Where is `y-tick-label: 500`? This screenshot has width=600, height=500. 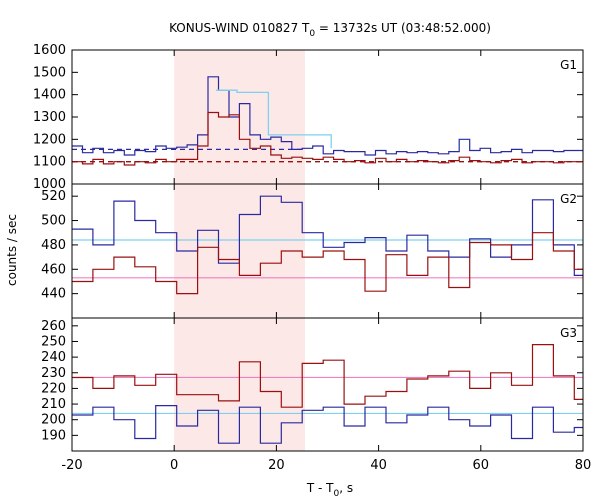 y-tick-label: 500 is located at coordinates (53, 221).